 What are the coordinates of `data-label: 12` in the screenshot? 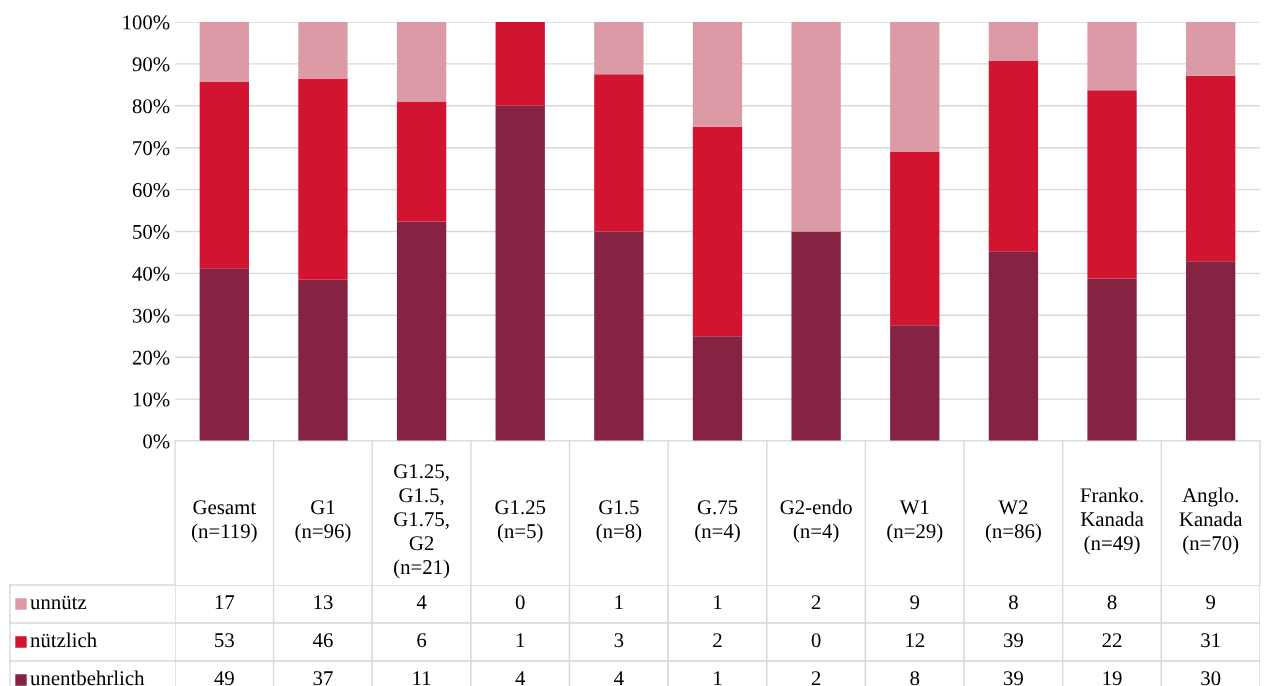 It's located at (915, 640).